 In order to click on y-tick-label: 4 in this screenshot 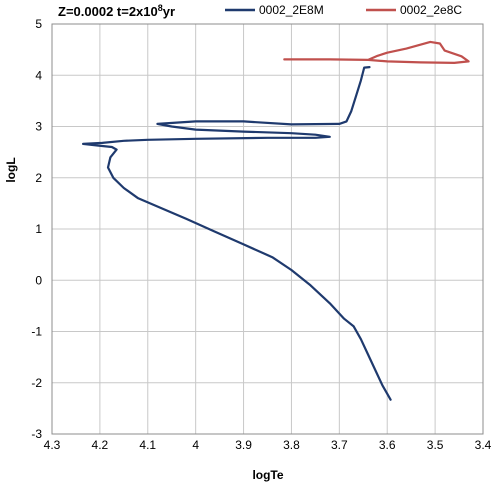, I will do `click(38, 75)`.